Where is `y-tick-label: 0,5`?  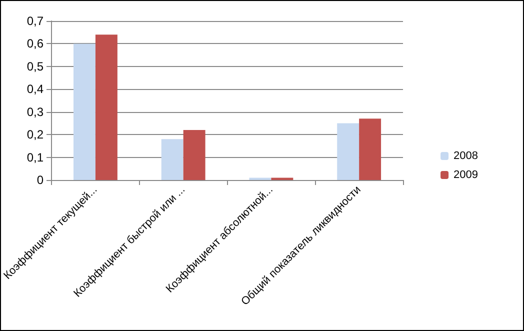
y-tick-label: 0,5 is located at coordinates (35, 66).